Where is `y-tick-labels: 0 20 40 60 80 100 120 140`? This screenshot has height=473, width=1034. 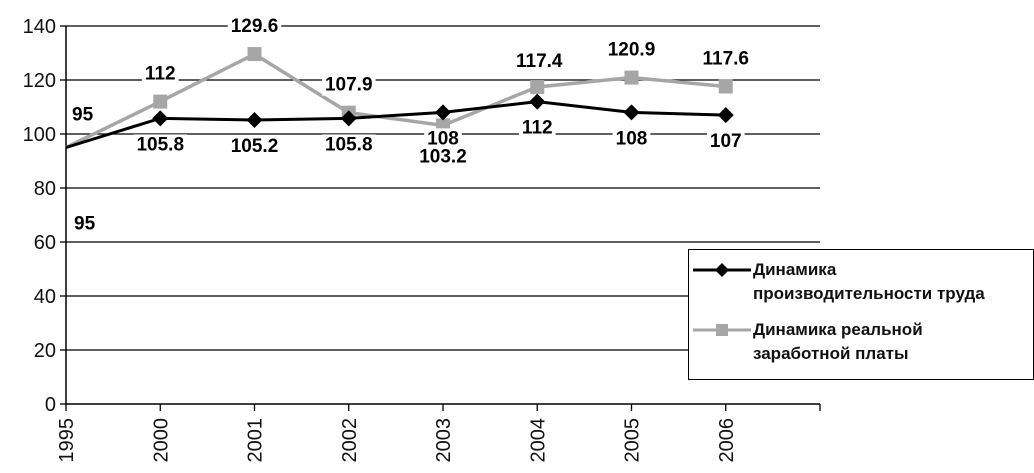 y-tick-labels: 0 20 40 60 80 100 120 140 is located at coordinates (39, 216).